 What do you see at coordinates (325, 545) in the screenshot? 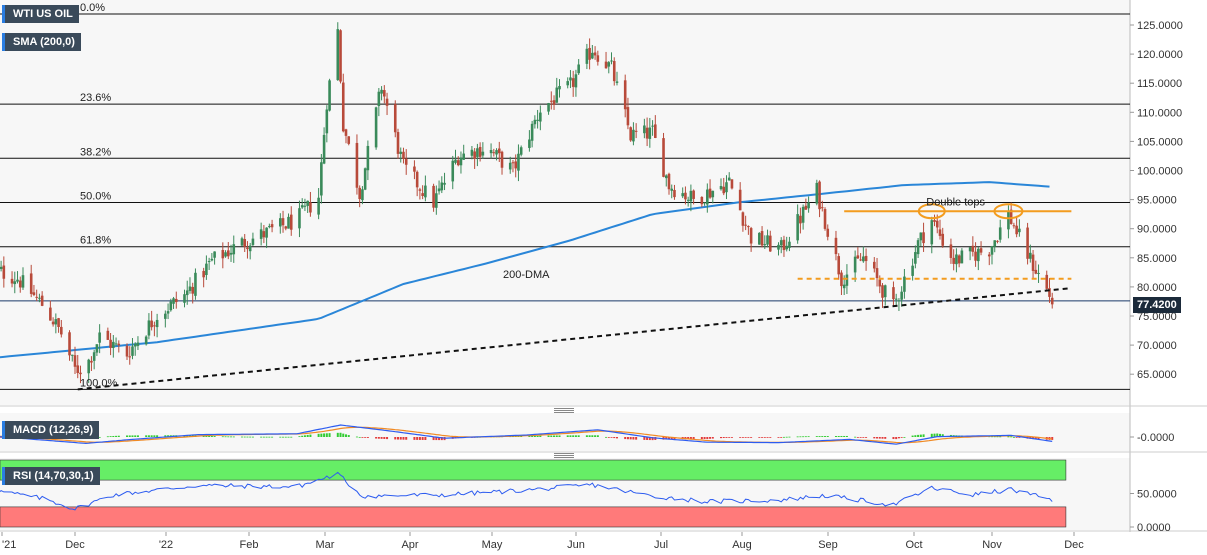
I see `time-axis-label: Mar` at bounding box center [325, 545].